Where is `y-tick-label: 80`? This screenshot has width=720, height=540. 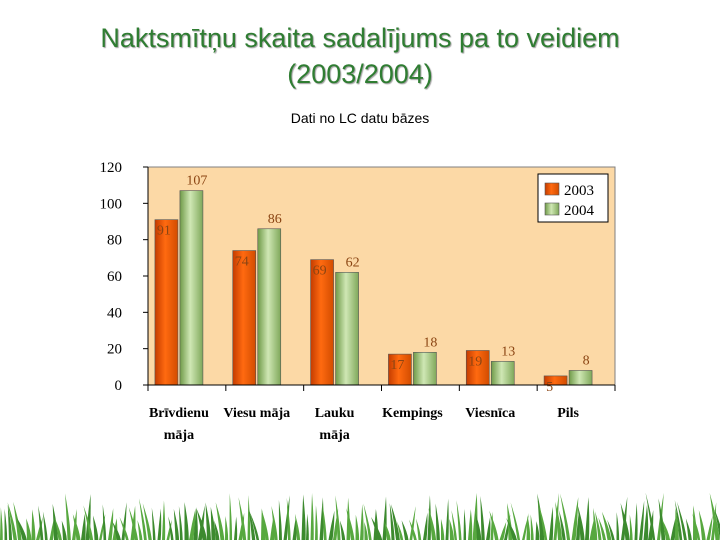 y-tick-label: 80 is located at coordinates (114, 241).